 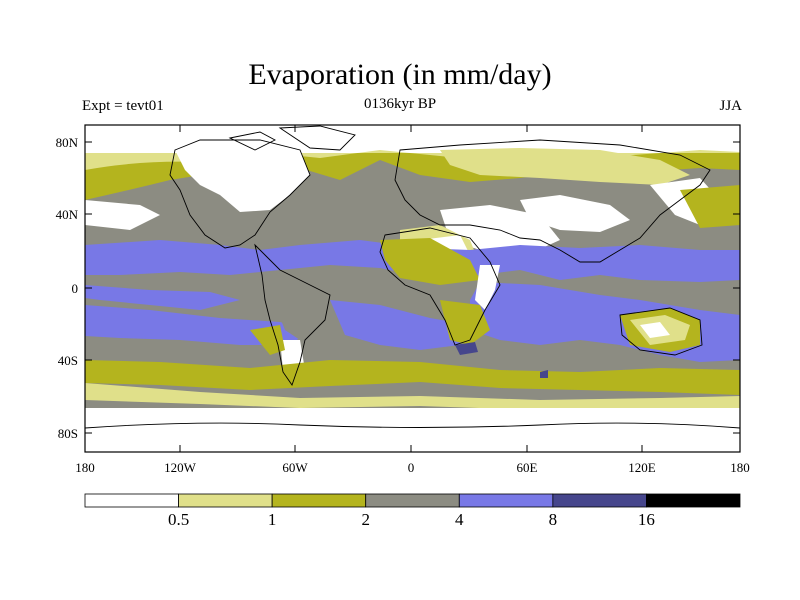 What do you see at coordinates (400, 104) in the screenshot?
I see `period-label: 0136kyr BP` at bounding box center [400, 104].